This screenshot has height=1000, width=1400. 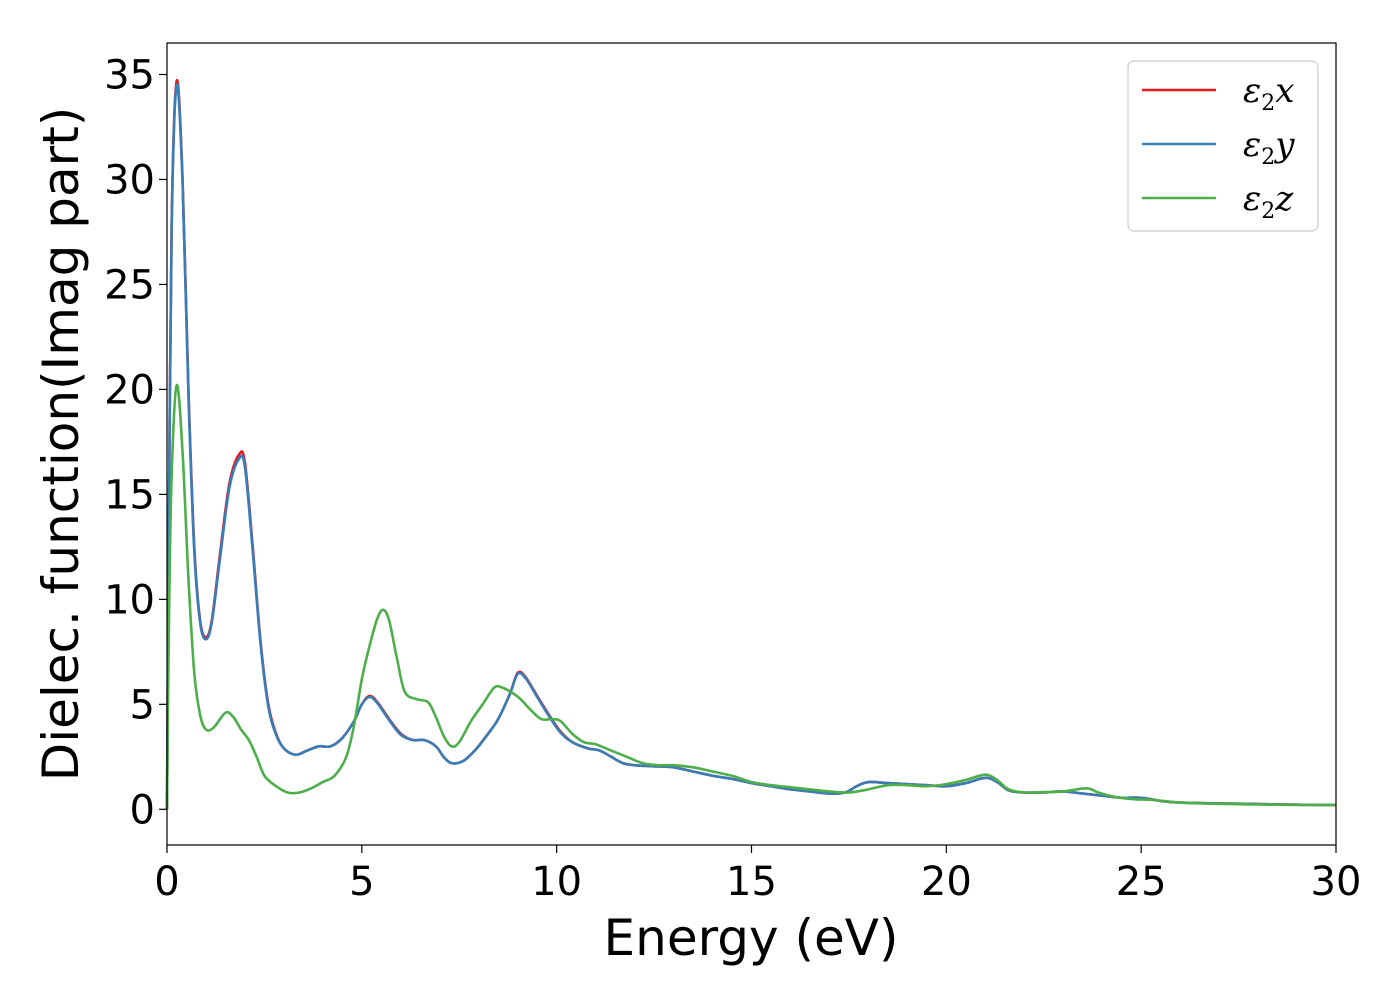 What do you see at coordinates (129, 495) in the screenshot?
I see `y-tick-label: 15` at bounding box center [129, 495].